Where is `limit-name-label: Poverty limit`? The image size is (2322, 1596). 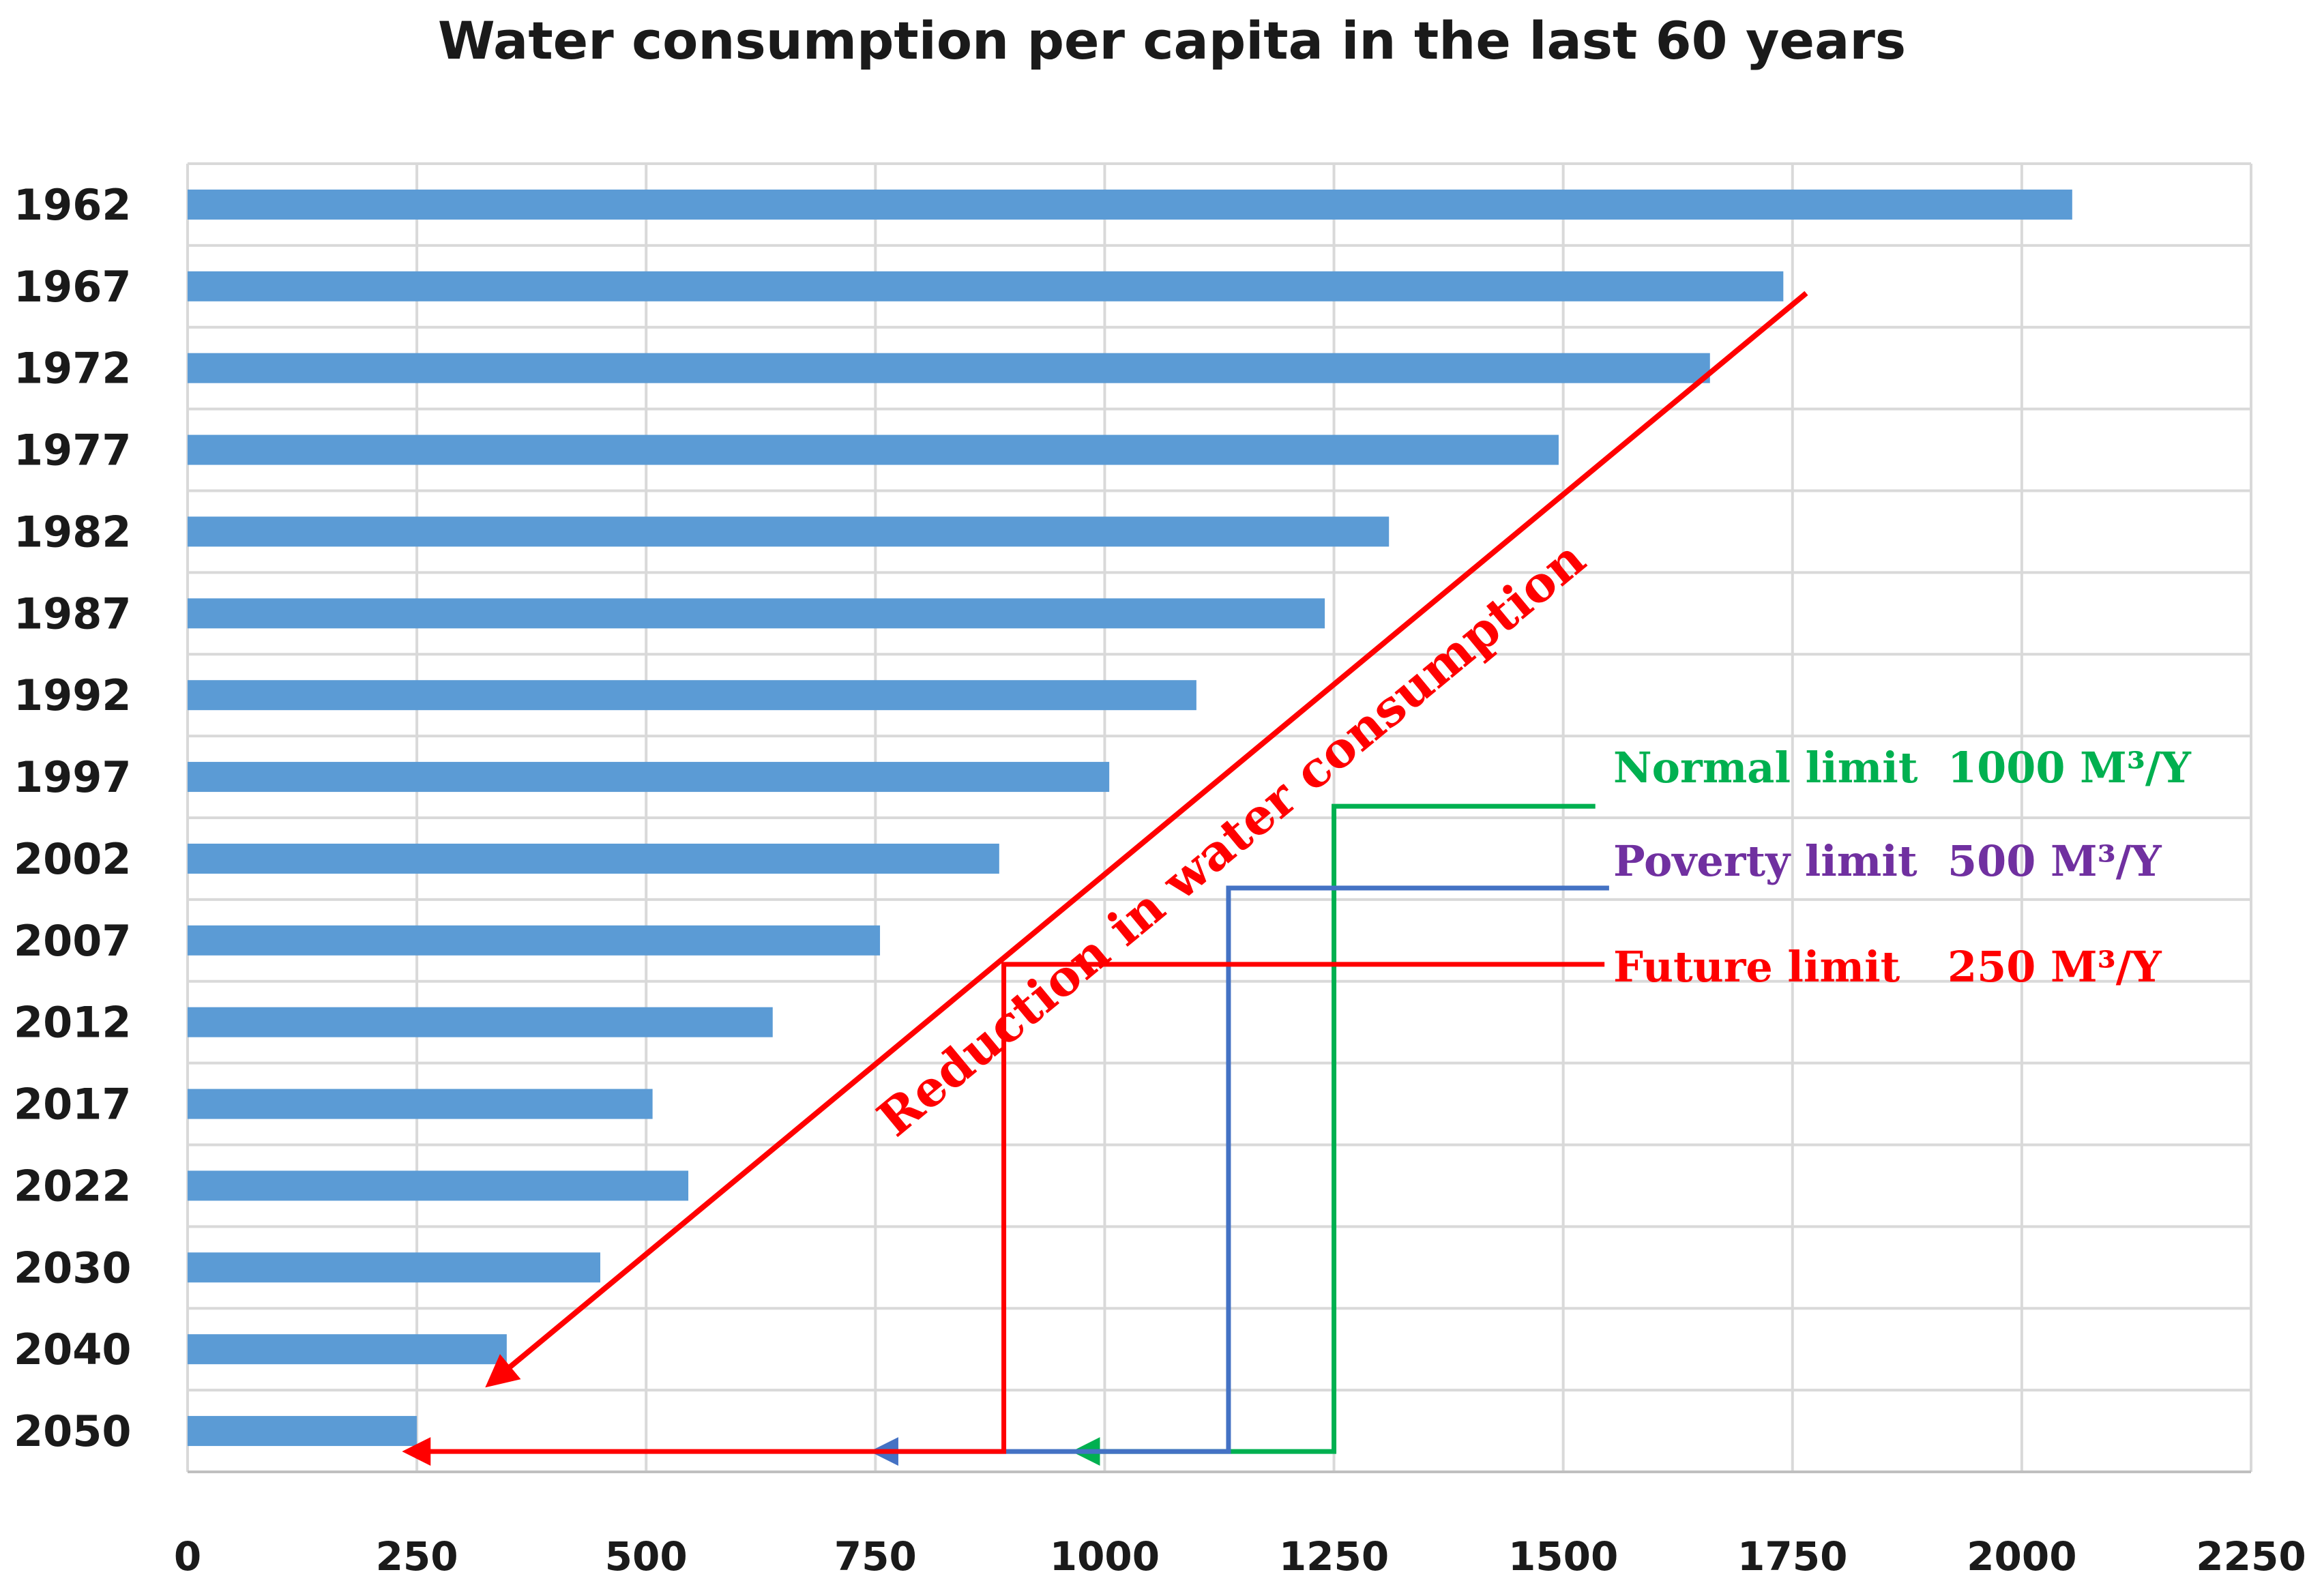
limit-name-label: Poverty limit is located at coordinates (1765, 861).